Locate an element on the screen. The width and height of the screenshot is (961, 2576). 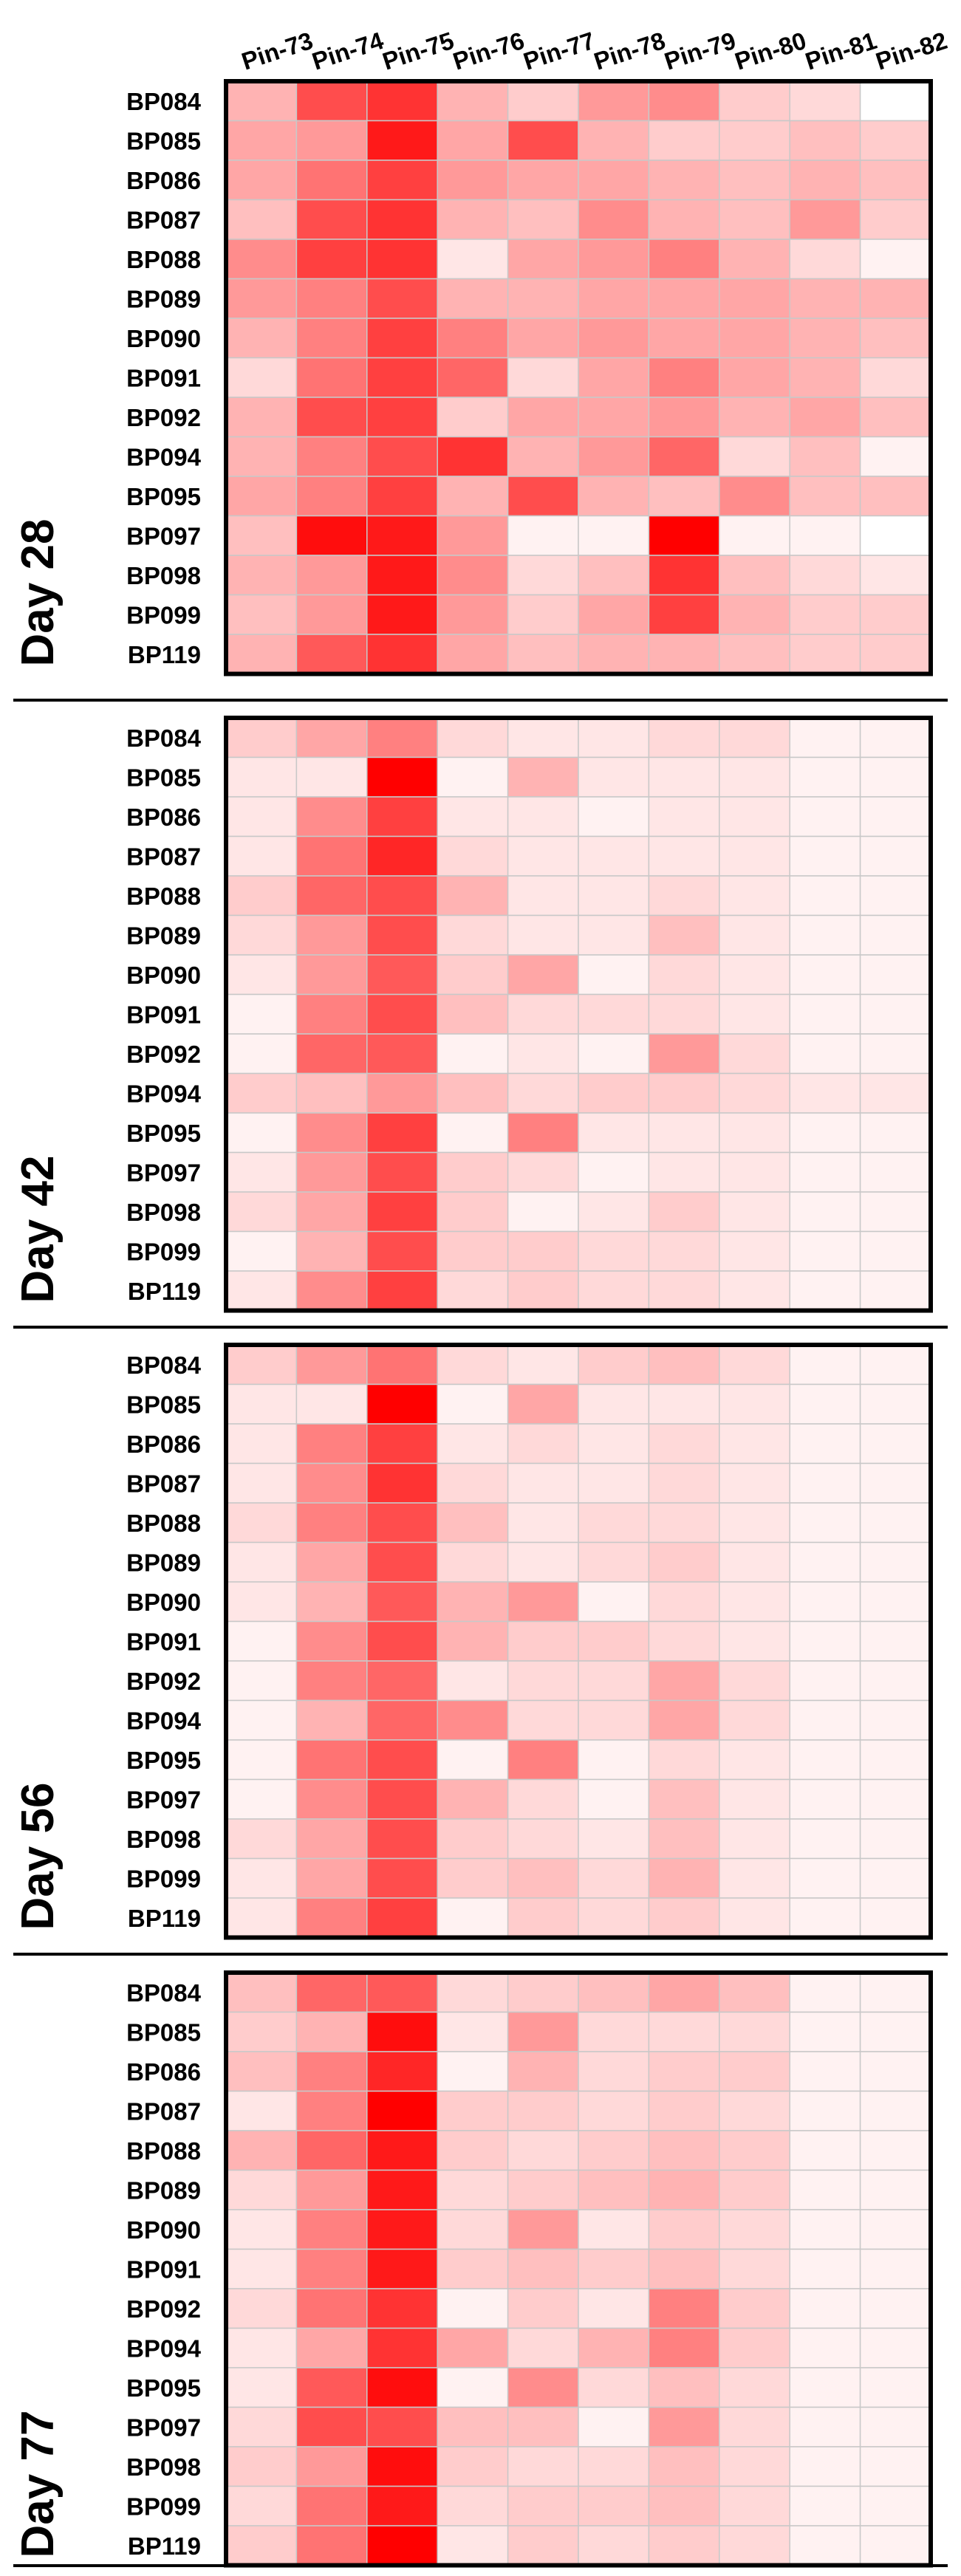
row-label: BP097 is located at coordinates (163, 1172).